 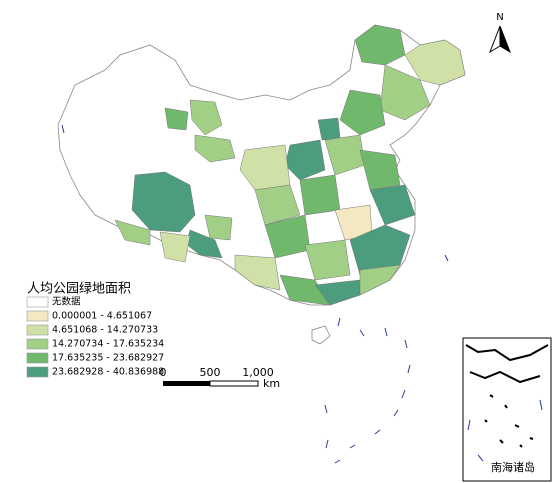 I want to click on scale-tick-label: 1,000, so click(x=258, y=372).